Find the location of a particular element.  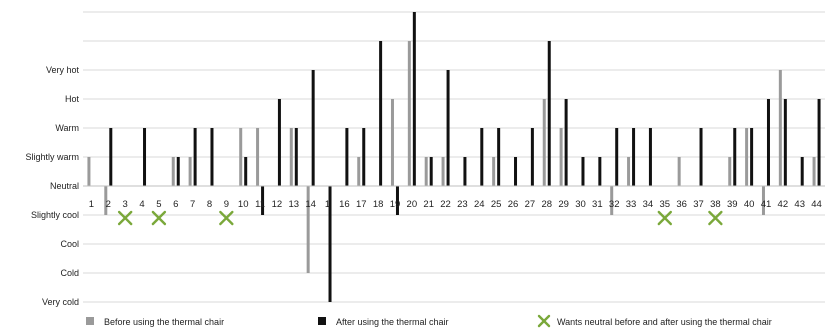

x-tick-label: 2 is located at coordinates (108, 204).